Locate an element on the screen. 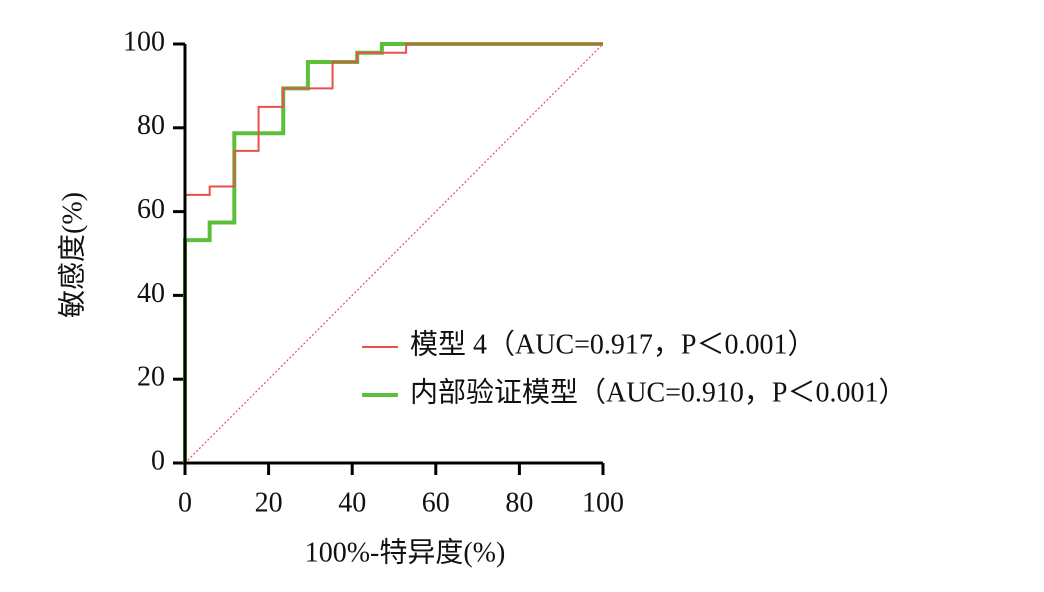  legend-label: 内部验证模型（AUC=0.910，P＜0.001） is located at coordinates (658, 392).